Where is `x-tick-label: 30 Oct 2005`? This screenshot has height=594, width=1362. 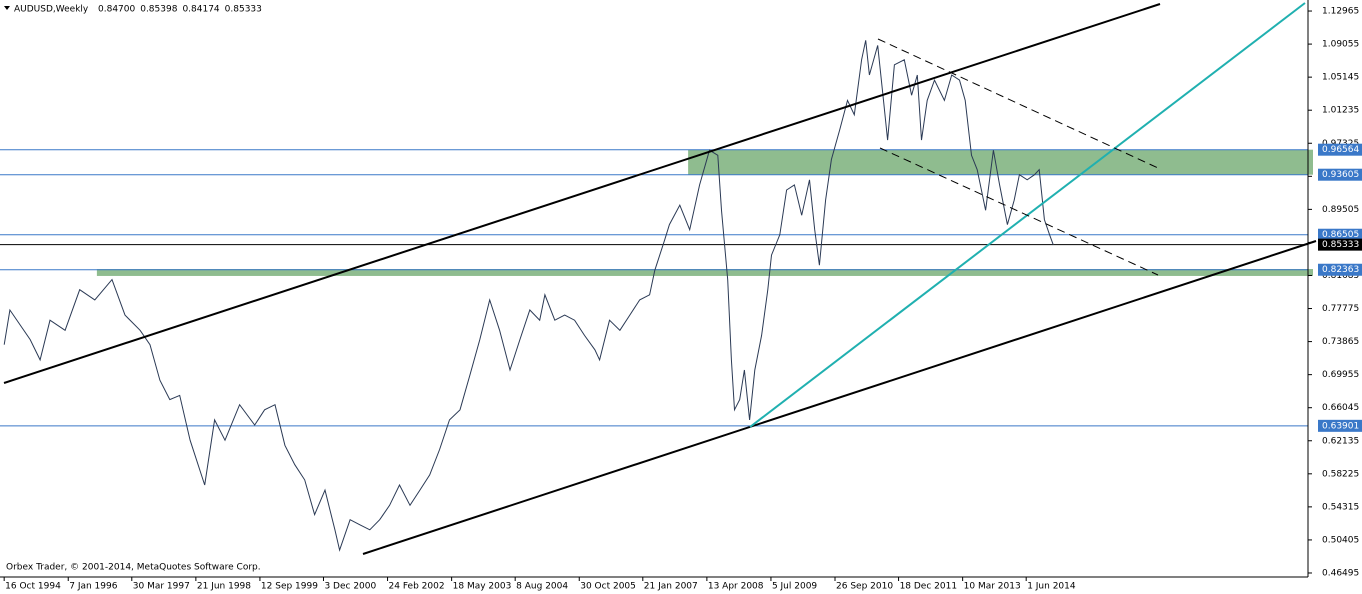
x-tick-label: 30 Oct 2005 is located at coordinates (608, 587).